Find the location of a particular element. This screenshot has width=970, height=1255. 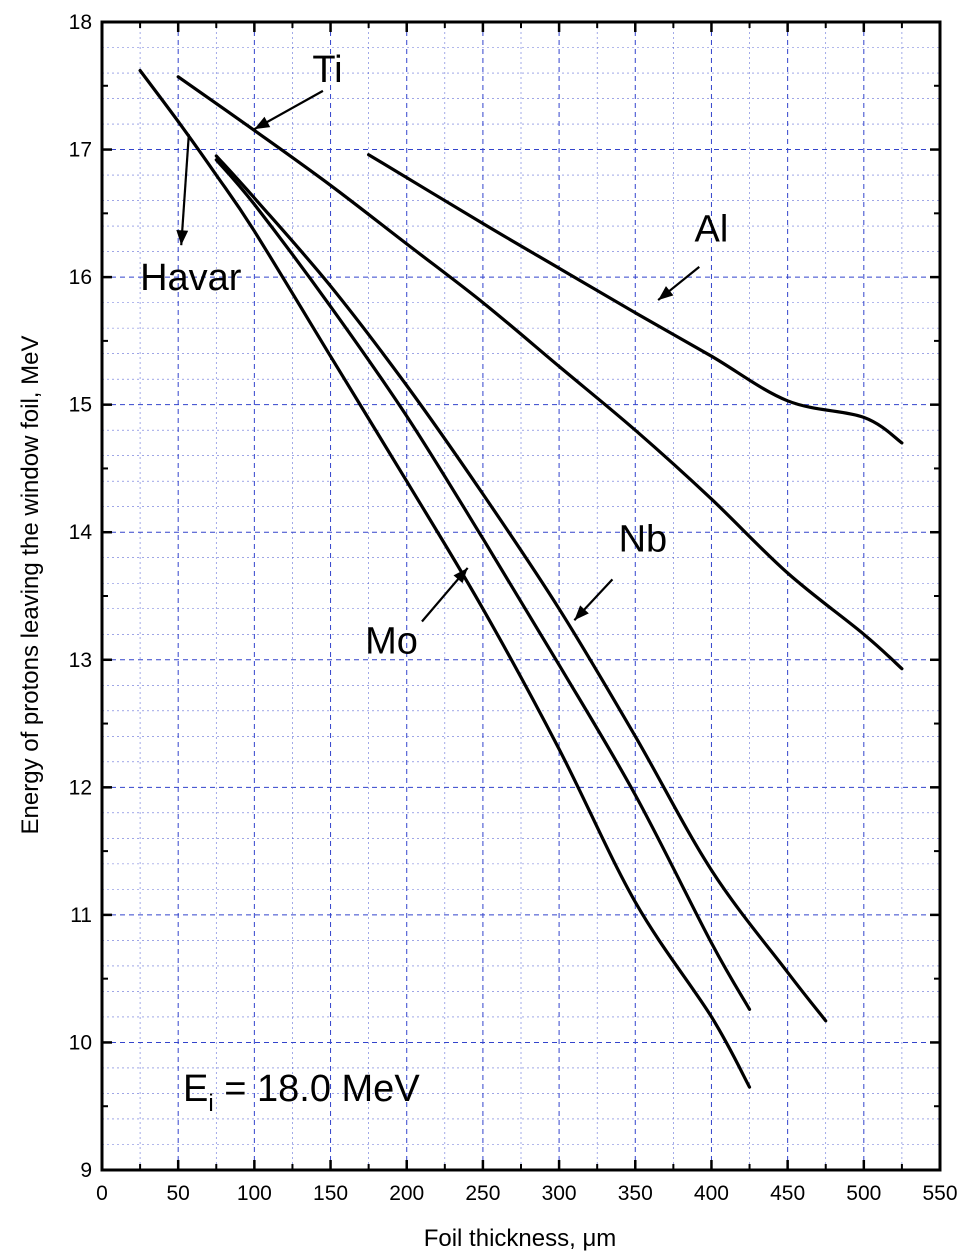

annotation-main: E is located at coordinates (195, 1089).